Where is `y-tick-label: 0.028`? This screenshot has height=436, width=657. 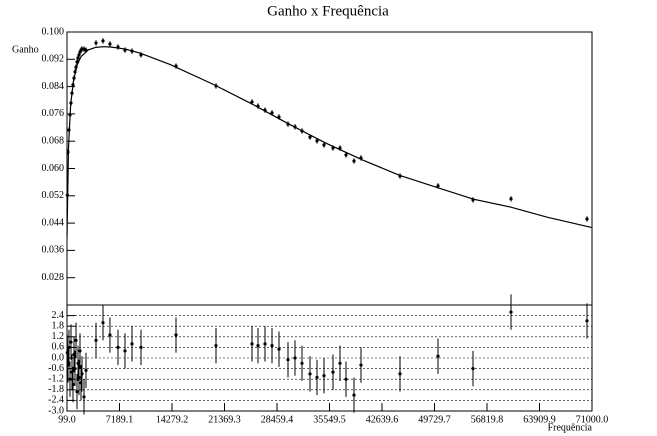 y-tick-label: 0.028 is located at coordinates (53, 277).